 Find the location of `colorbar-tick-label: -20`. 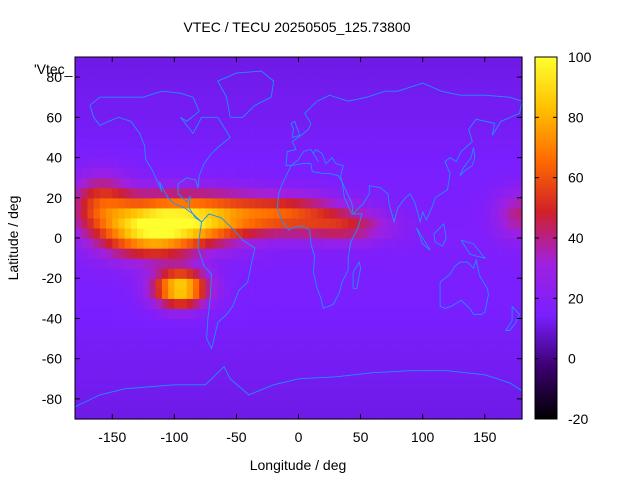

colorbar-tick-label: -20 is located at coordinates (578, 419).